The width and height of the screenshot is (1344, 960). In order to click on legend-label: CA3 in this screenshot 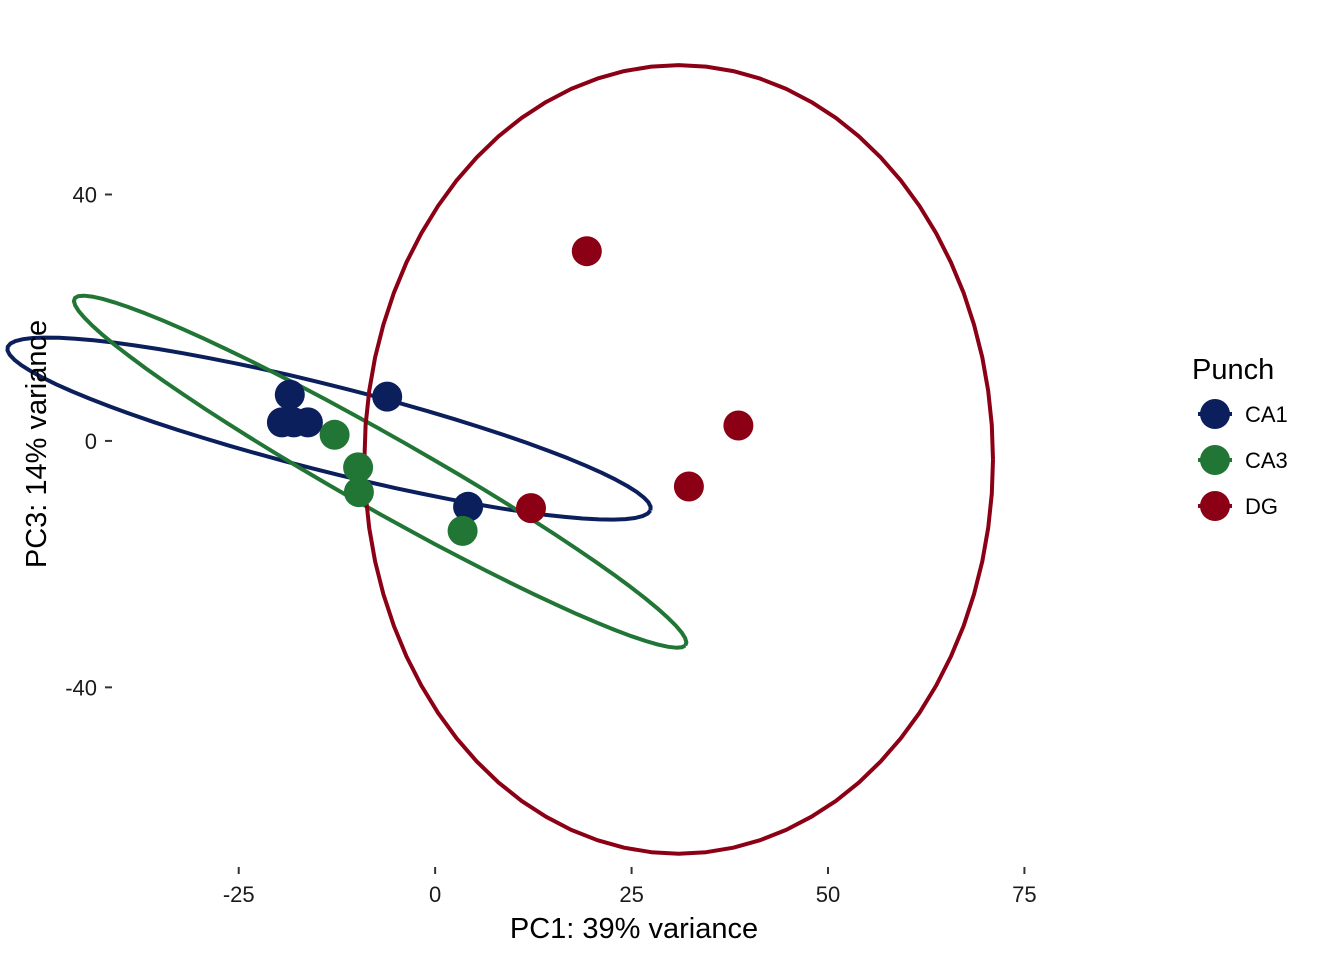, I will do `click(1266, 460)`.